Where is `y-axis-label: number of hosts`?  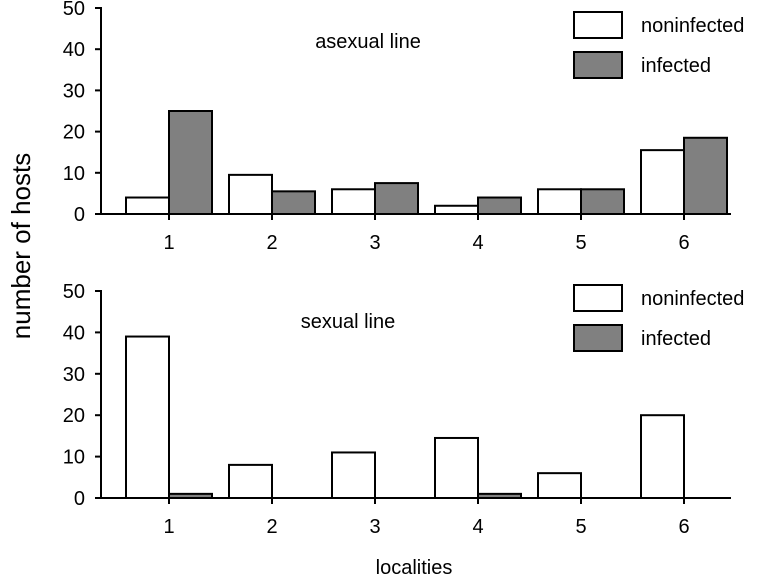
y-axis-label: number of hosts is located at coordinates (21, 246).